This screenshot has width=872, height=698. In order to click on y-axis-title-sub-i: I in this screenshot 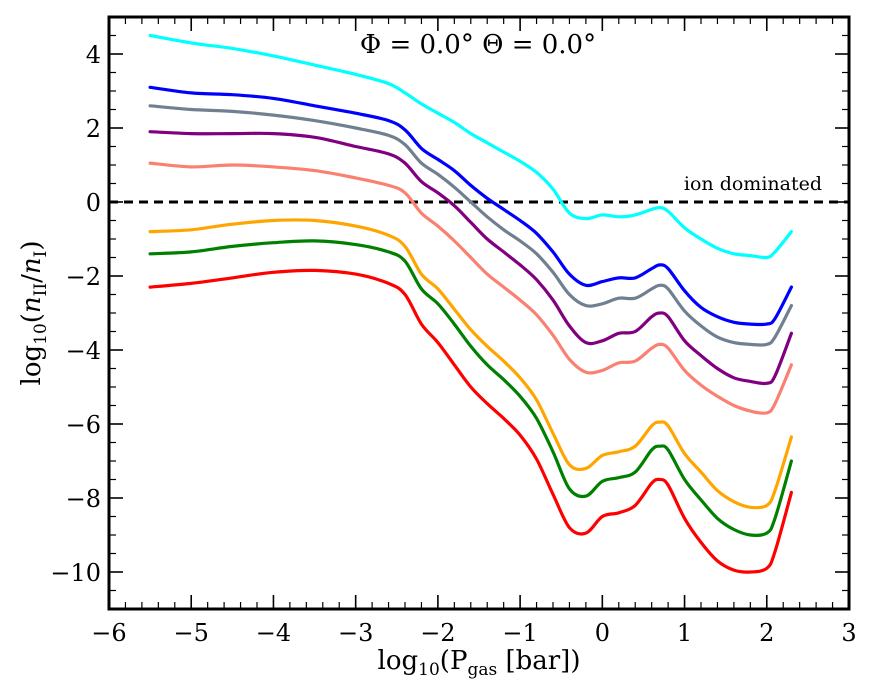, I will do `click(41, 254)`.